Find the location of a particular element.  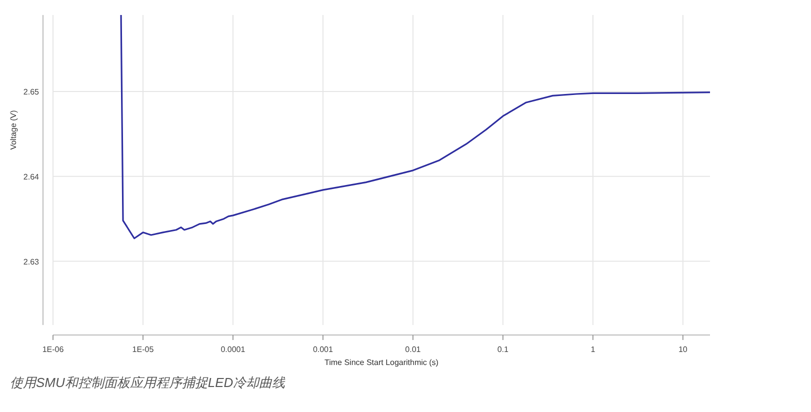

x-tick-label: 0.0001 is located at coordinates (233, 349).